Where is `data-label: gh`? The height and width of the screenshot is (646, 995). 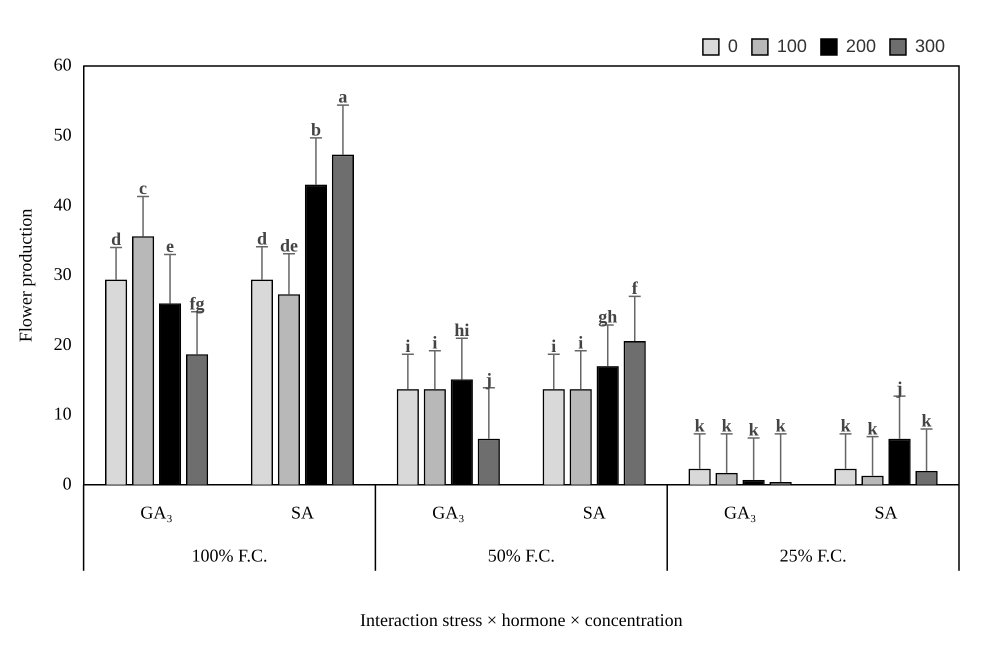 data-label: gh is located at coordinates (608, 316).